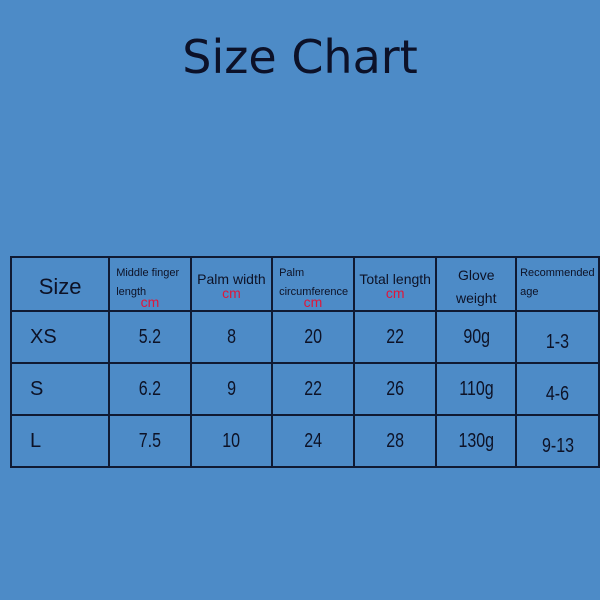  I want to click on cell-size: S, so click(60, 389).